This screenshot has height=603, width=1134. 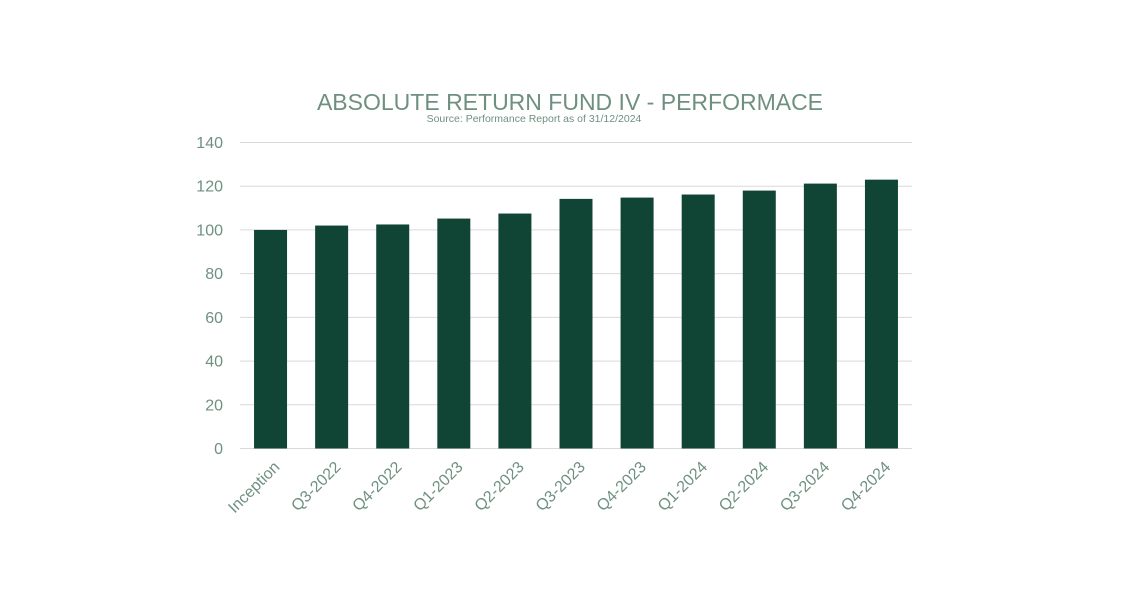 I want to click on x-tick-label: Inception, so click(x=254, y=488).